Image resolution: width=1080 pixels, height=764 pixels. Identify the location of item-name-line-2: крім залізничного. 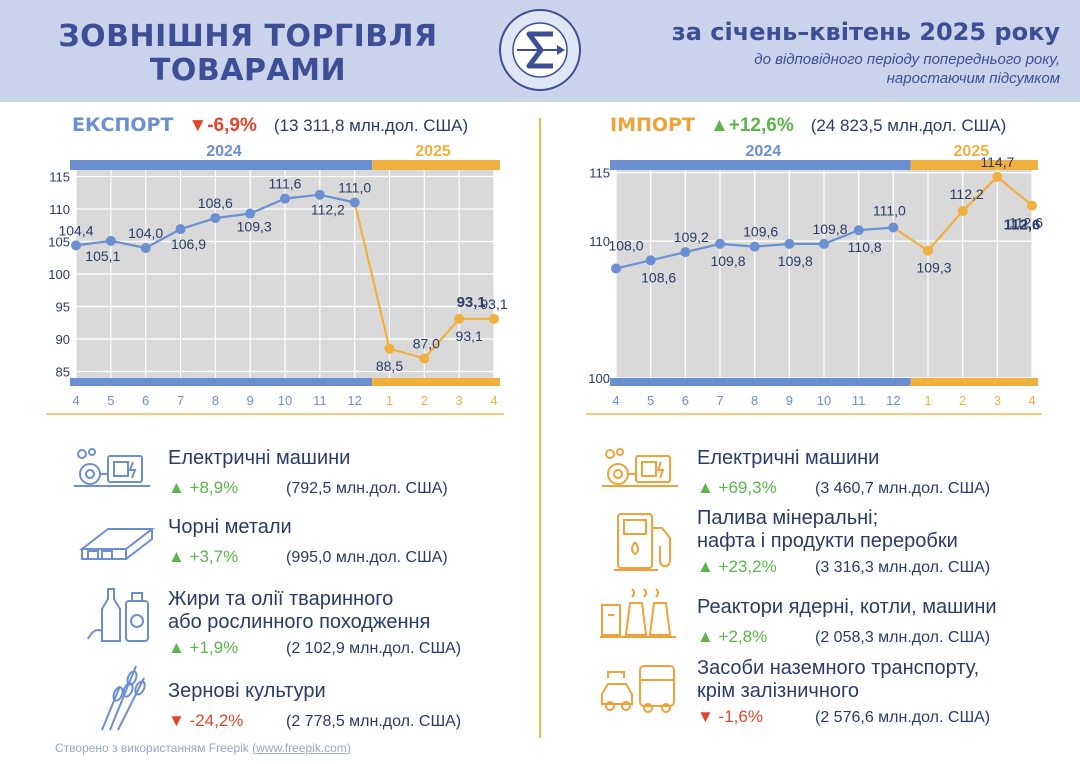
(778, 691).